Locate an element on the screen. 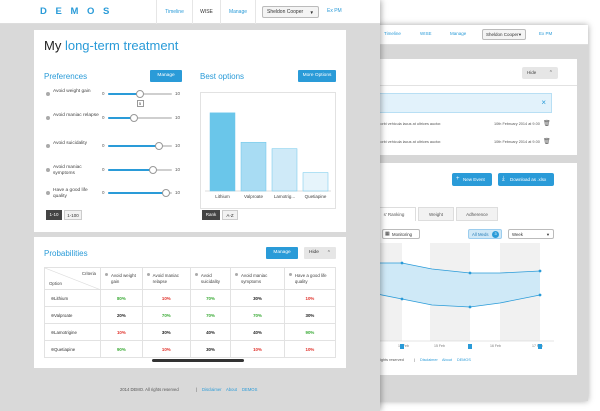 The width and height of the screenshot is (600, 411). best-options-title: Best options is located at coordinates (222, 76).